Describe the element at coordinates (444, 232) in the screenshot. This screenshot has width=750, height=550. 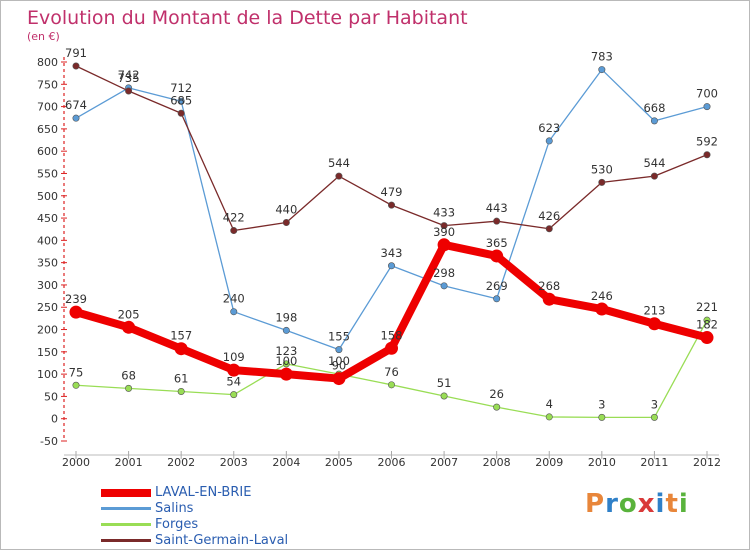
I see `data-label: 390` at that location.